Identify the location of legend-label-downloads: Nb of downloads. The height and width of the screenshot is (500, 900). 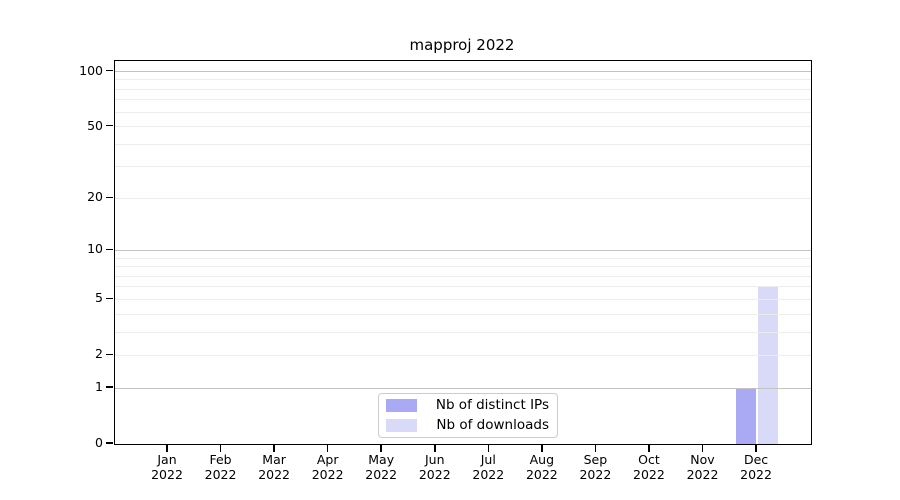
(492, 425).